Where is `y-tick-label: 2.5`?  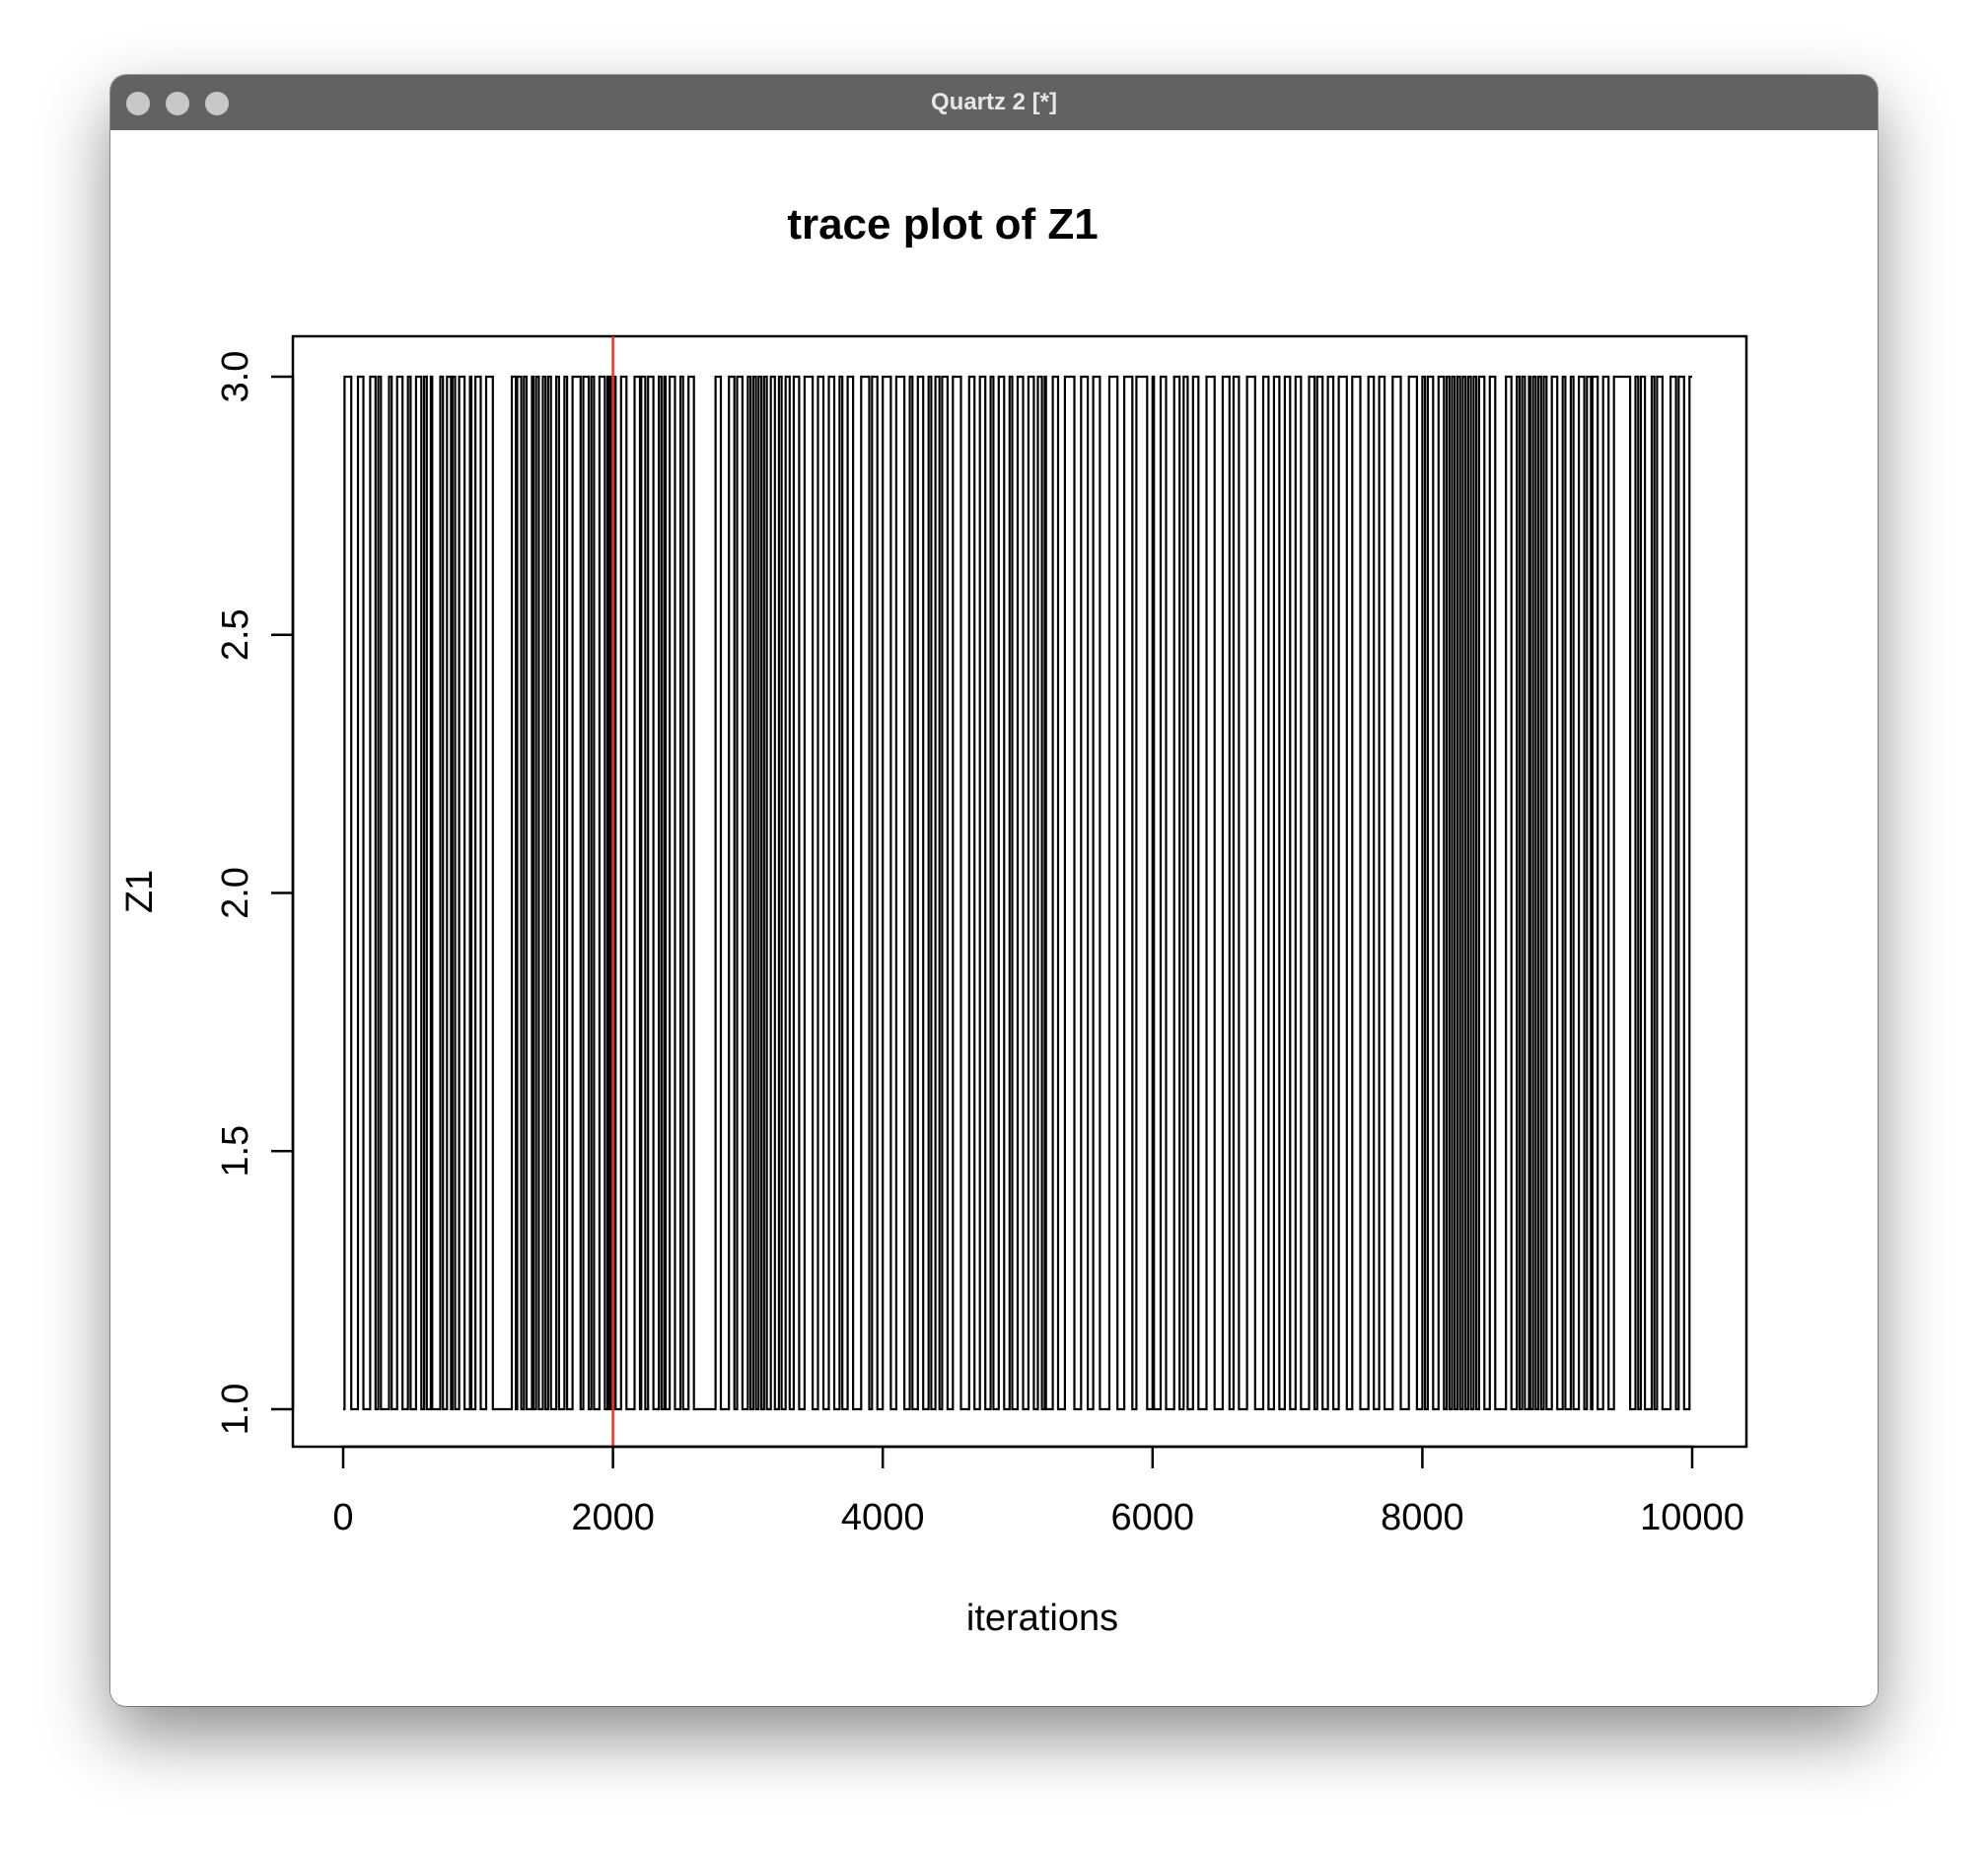 y-tick-label: 2.5 is located at coordinates (235, 634).